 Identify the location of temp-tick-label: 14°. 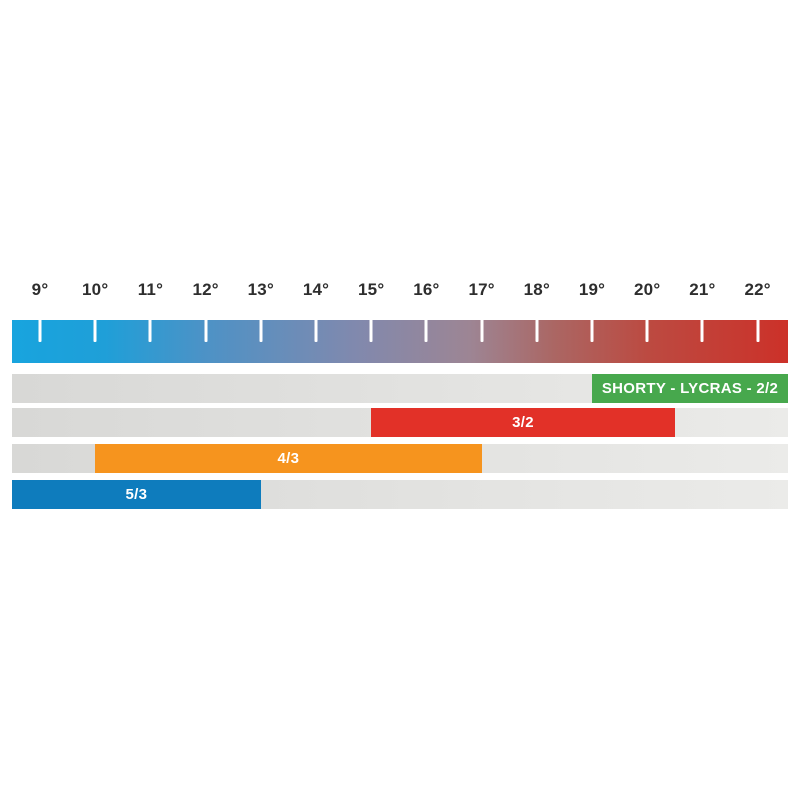
(316, 289).